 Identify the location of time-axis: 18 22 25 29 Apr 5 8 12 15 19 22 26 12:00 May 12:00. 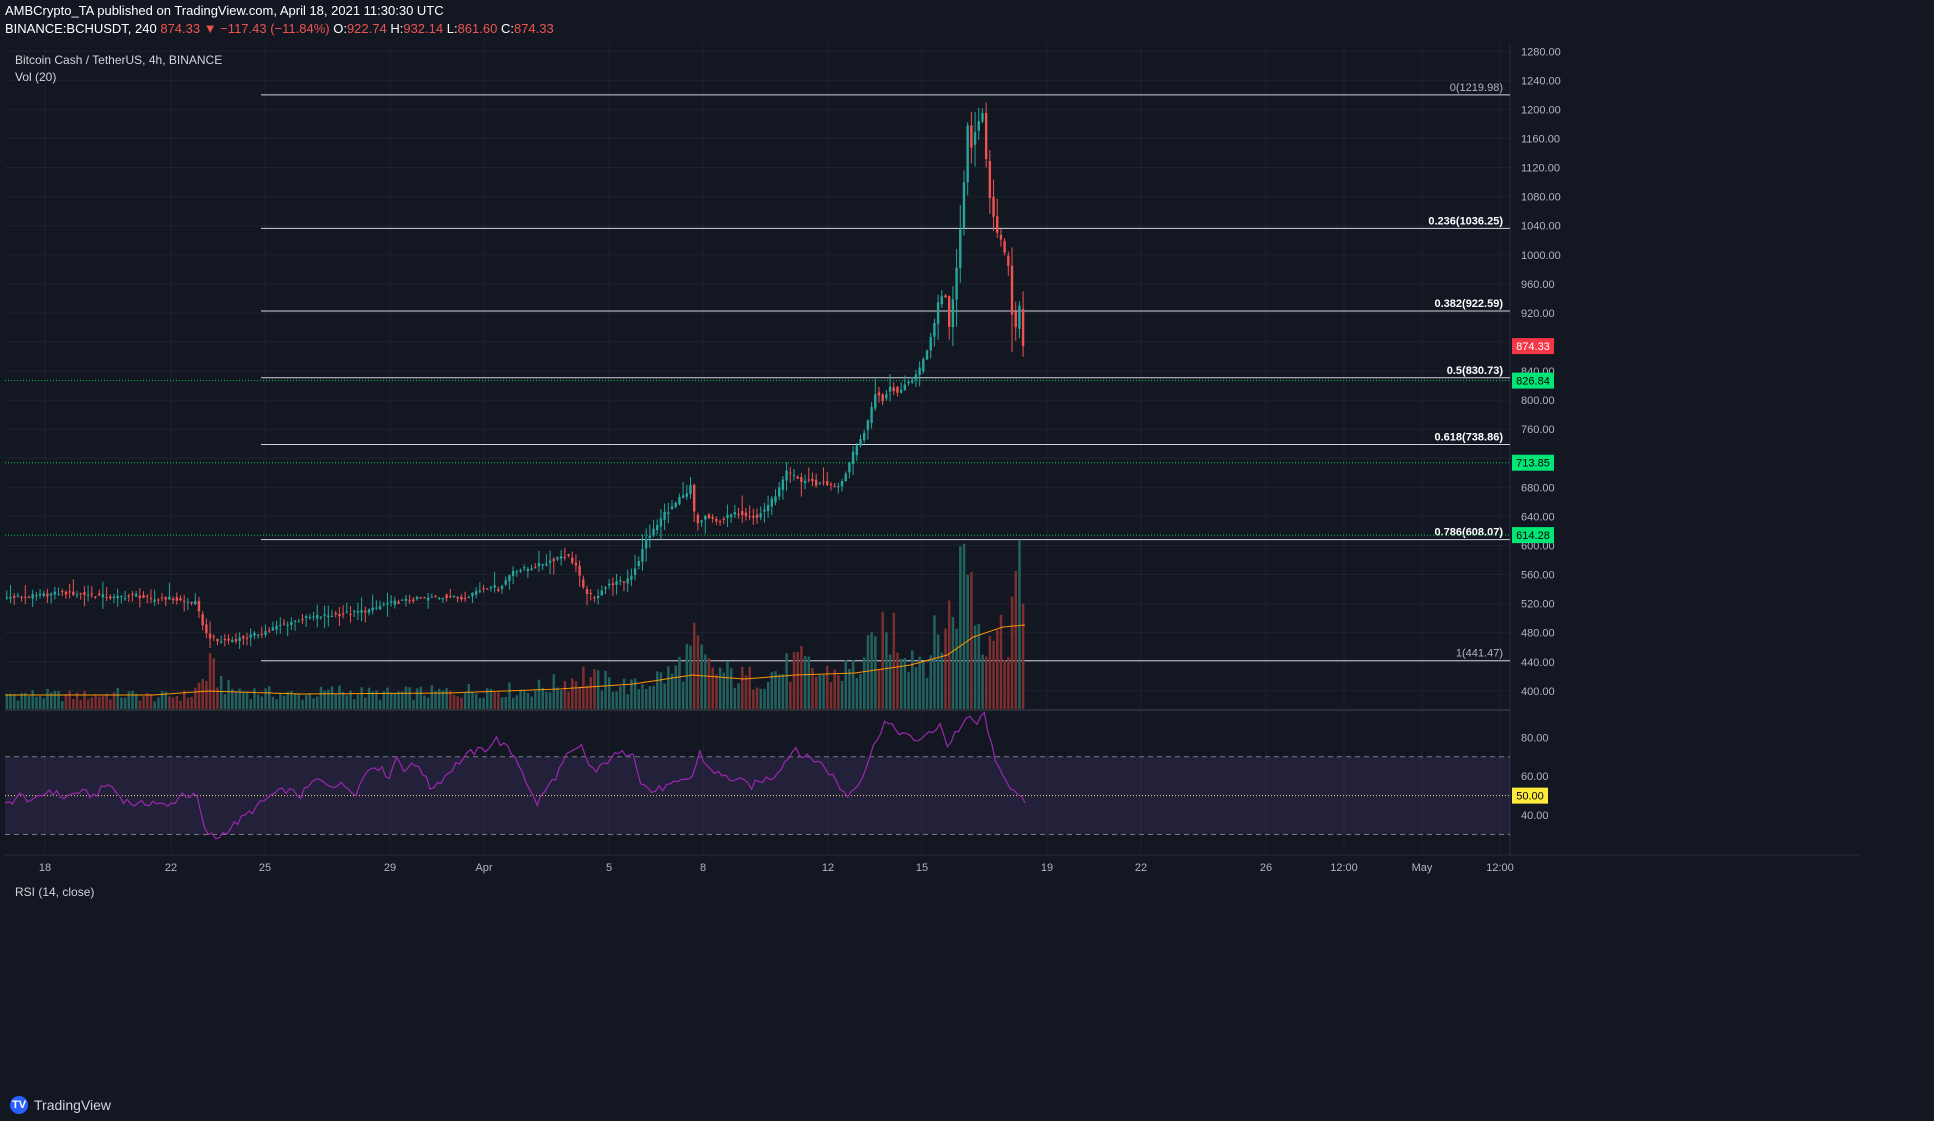
(776, 868).